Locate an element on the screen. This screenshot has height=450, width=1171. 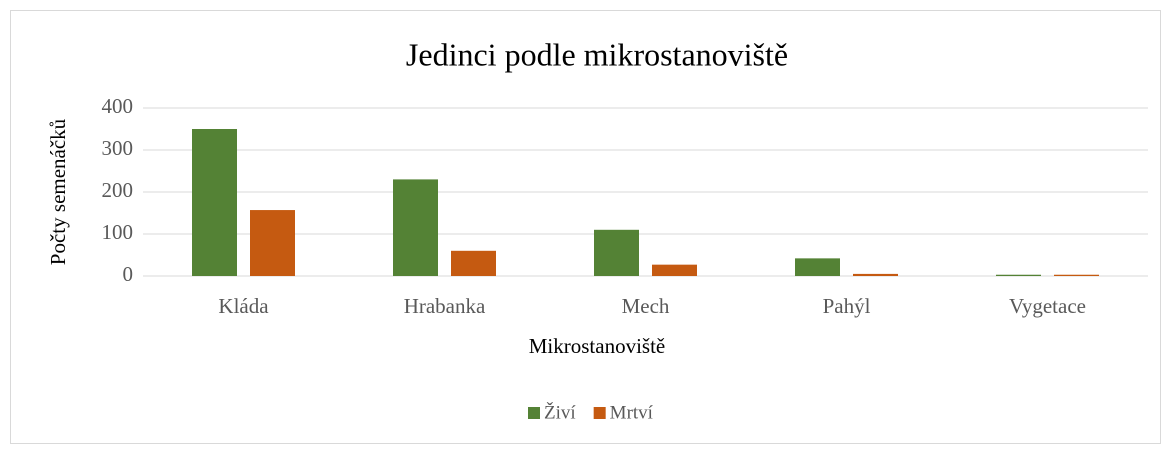
legend-label: Živí is located at coordinates (560, 412).